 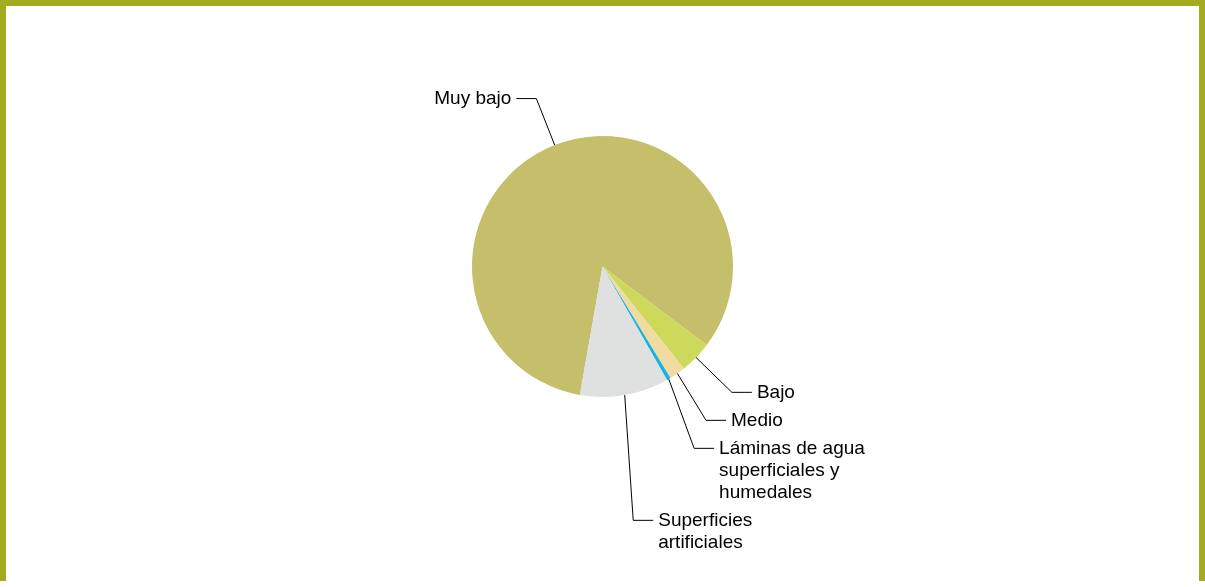 What do you see at coordinates (757, 419) in the screenshot?
I see `slice-label: Medio` at bounding box center [757, 419].